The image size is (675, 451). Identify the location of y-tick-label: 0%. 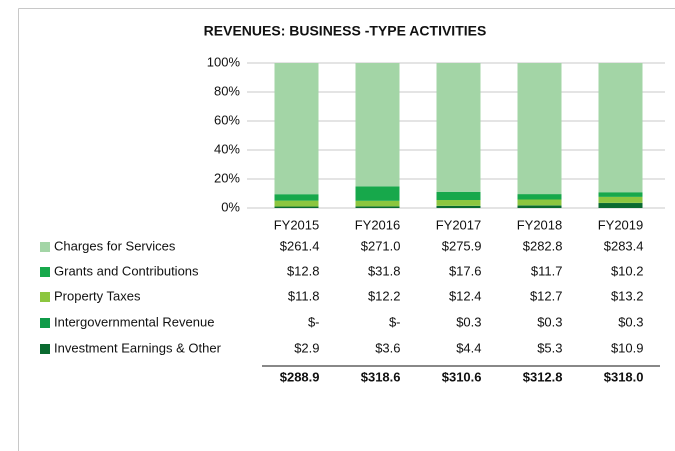
(230, 206).